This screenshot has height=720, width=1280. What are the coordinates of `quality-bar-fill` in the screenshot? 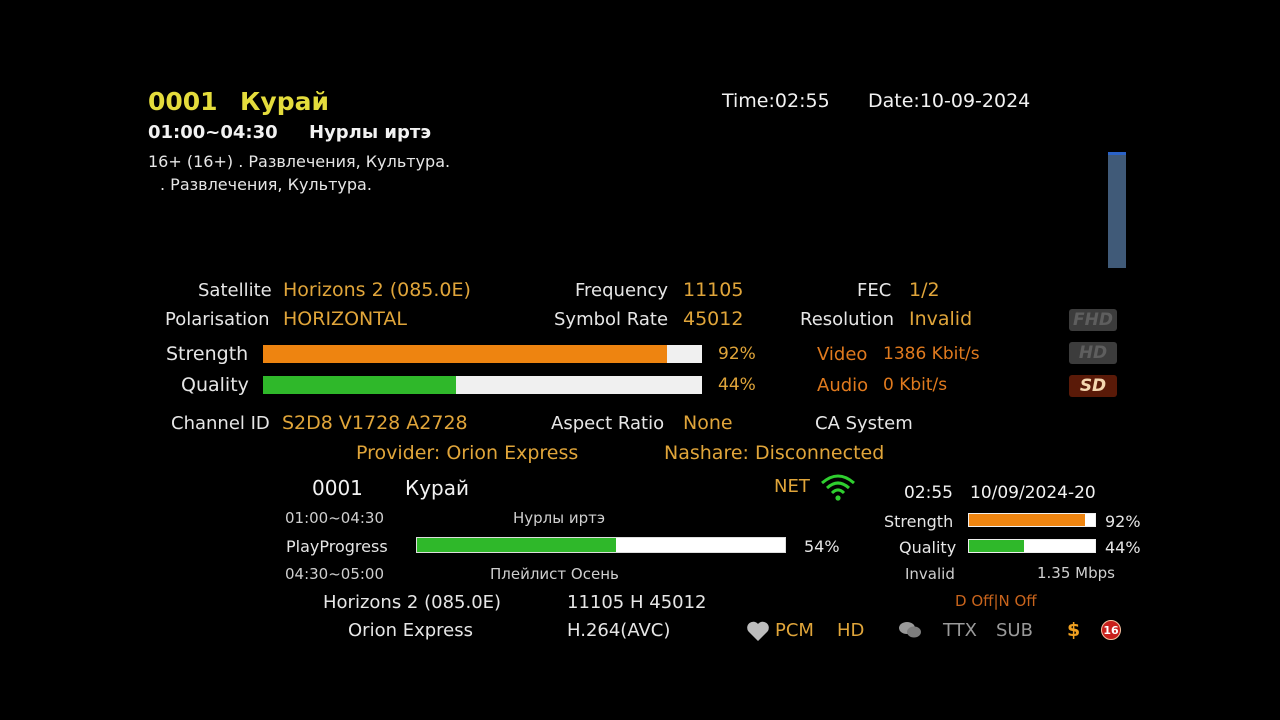 It's located at (360, 385).